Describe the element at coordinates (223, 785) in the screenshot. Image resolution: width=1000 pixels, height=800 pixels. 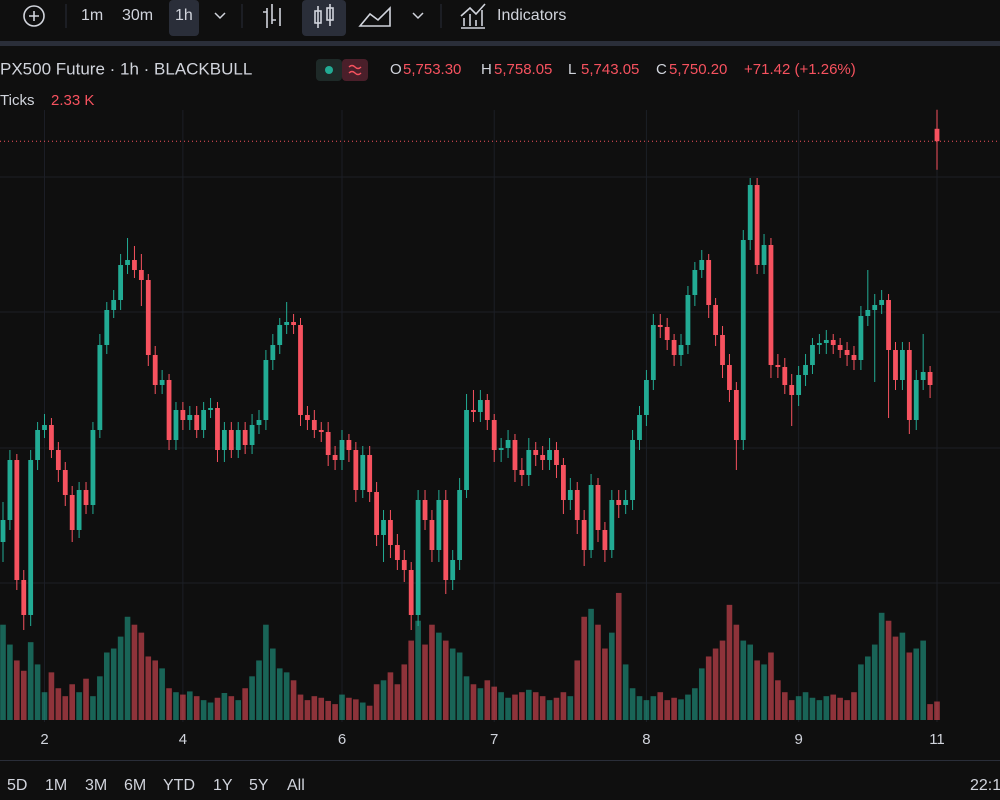
I see `range-button: 1Y` at that location.